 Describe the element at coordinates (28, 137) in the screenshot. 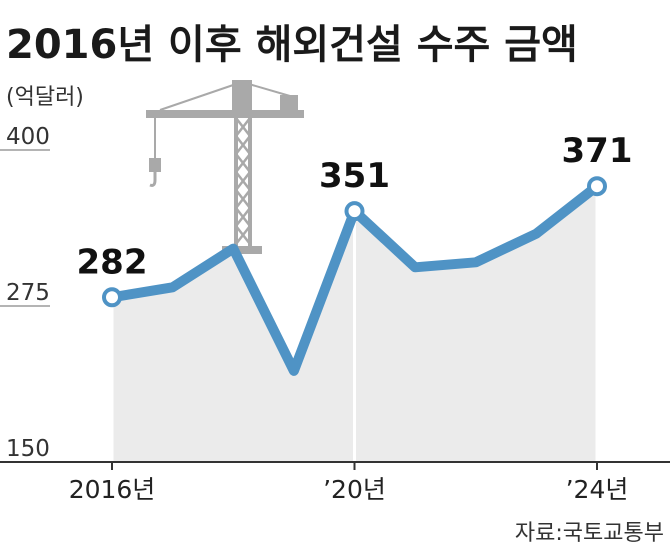

I see `y-tick-label: 400` at that location.